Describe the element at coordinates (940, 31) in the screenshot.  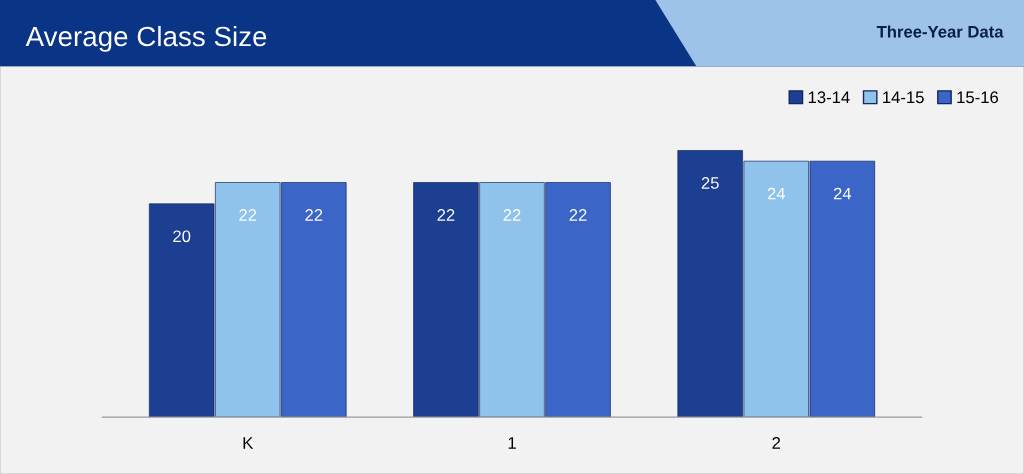
I see `chart-subtitle: Three-Year Data` at that location.